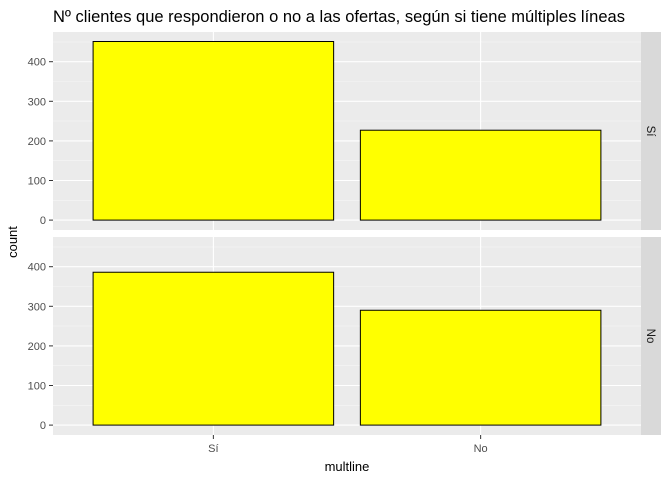  What do you see at coordinates (481, 449) in the screenshot?
I see `x-tick-label: No` at bounding box center [481, 449].